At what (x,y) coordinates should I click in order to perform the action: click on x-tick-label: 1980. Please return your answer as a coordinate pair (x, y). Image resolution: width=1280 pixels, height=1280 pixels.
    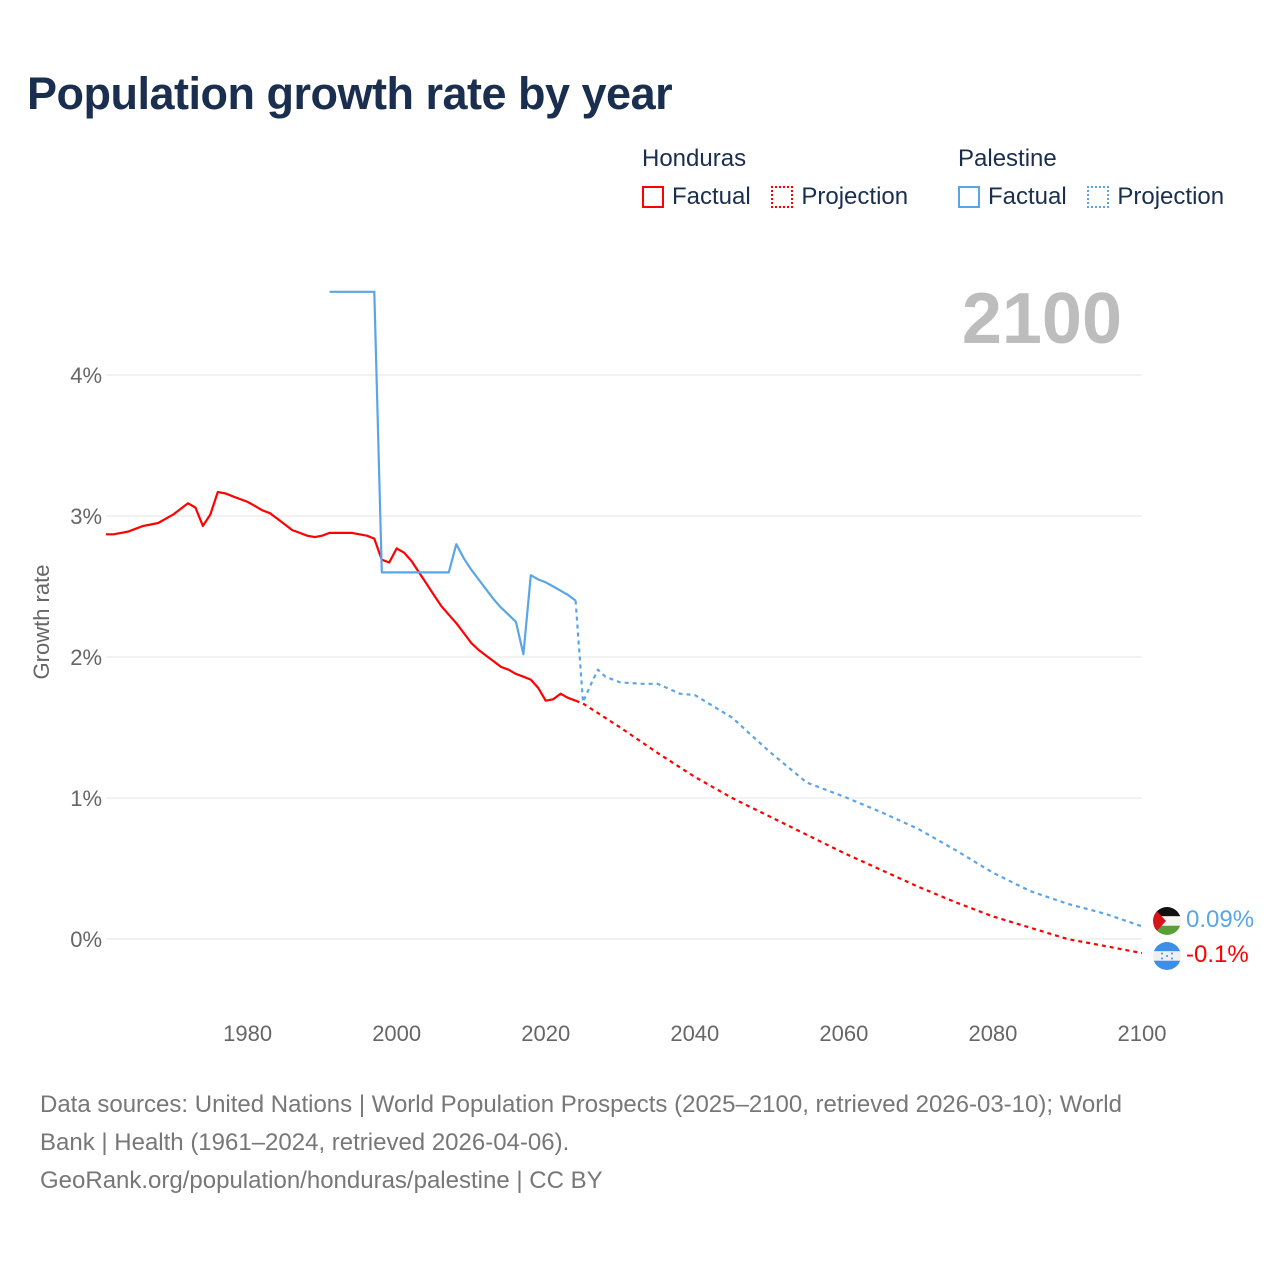
    Looking at the image, I should click on (247, 1033).